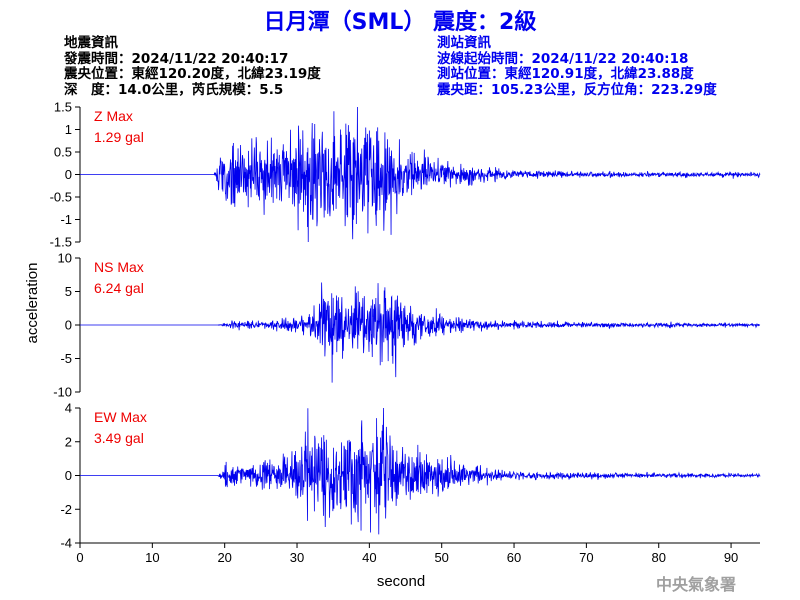 The image size is (800, 600). What do you see at coordinates (119, 267) in the screenshot?
I see `max-title: NS Max` at bounding box center [119, 267].